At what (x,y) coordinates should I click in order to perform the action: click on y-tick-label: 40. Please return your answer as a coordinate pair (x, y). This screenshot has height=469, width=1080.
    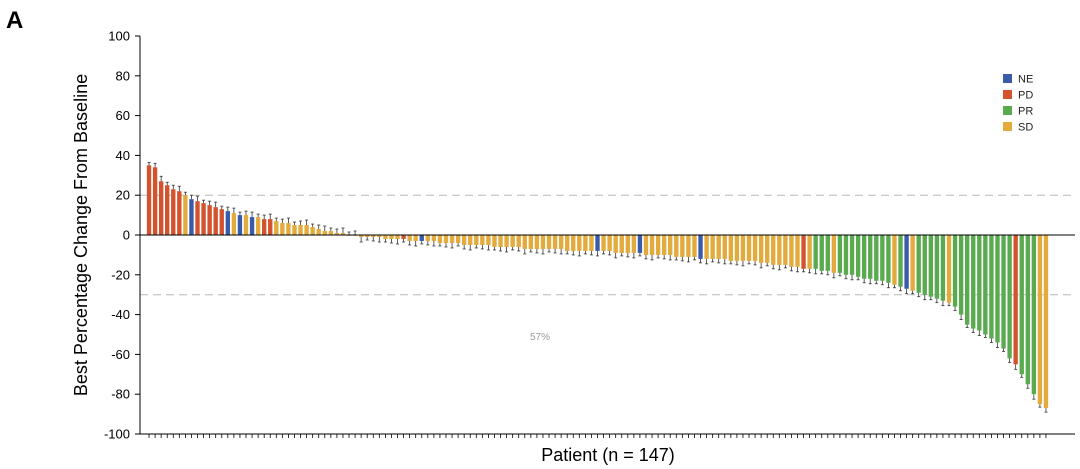
    Looking at the image, I should click on (123, 155).